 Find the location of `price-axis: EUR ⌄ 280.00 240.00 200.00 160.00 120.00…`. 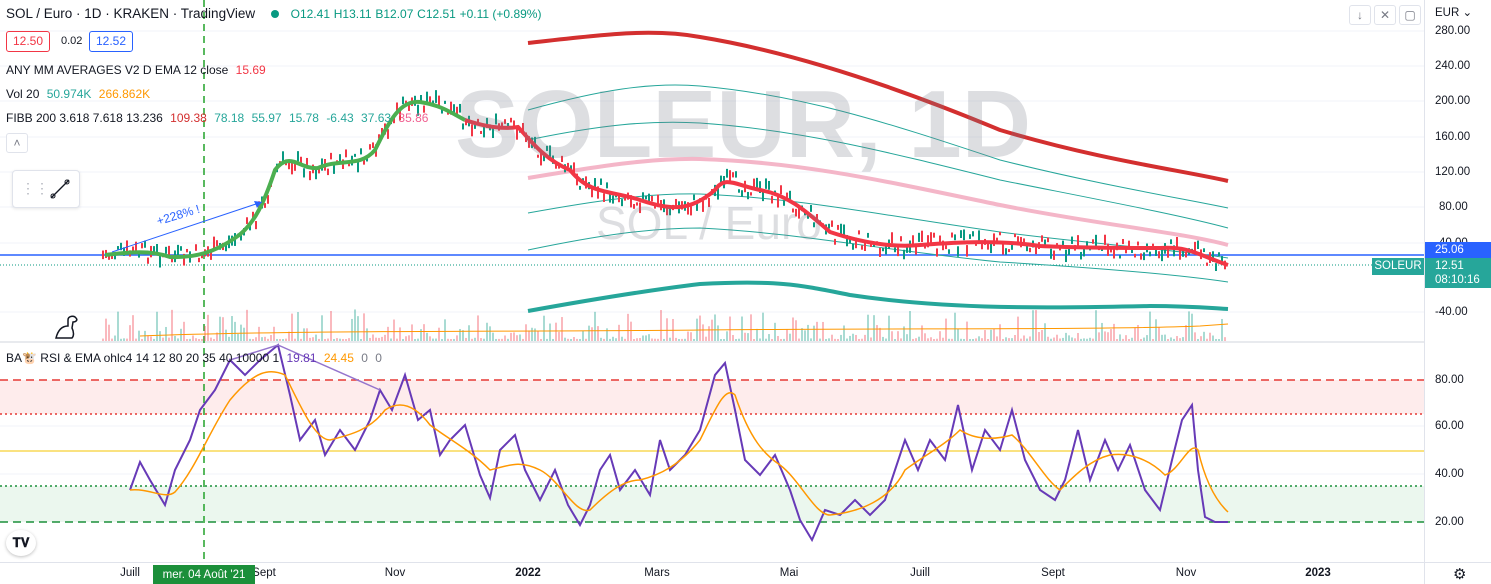

price-axis: EUR ⌄ 280.00 240.00 200.00 160.00 120.00… is located at coordinates (1457, 281).